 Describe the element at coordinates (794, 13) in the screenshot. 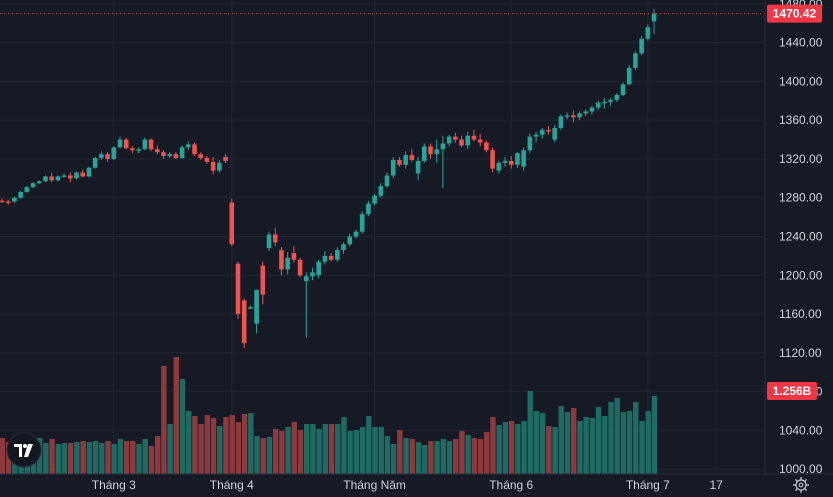

I see `last-price-badge: 1470.42` at that location.